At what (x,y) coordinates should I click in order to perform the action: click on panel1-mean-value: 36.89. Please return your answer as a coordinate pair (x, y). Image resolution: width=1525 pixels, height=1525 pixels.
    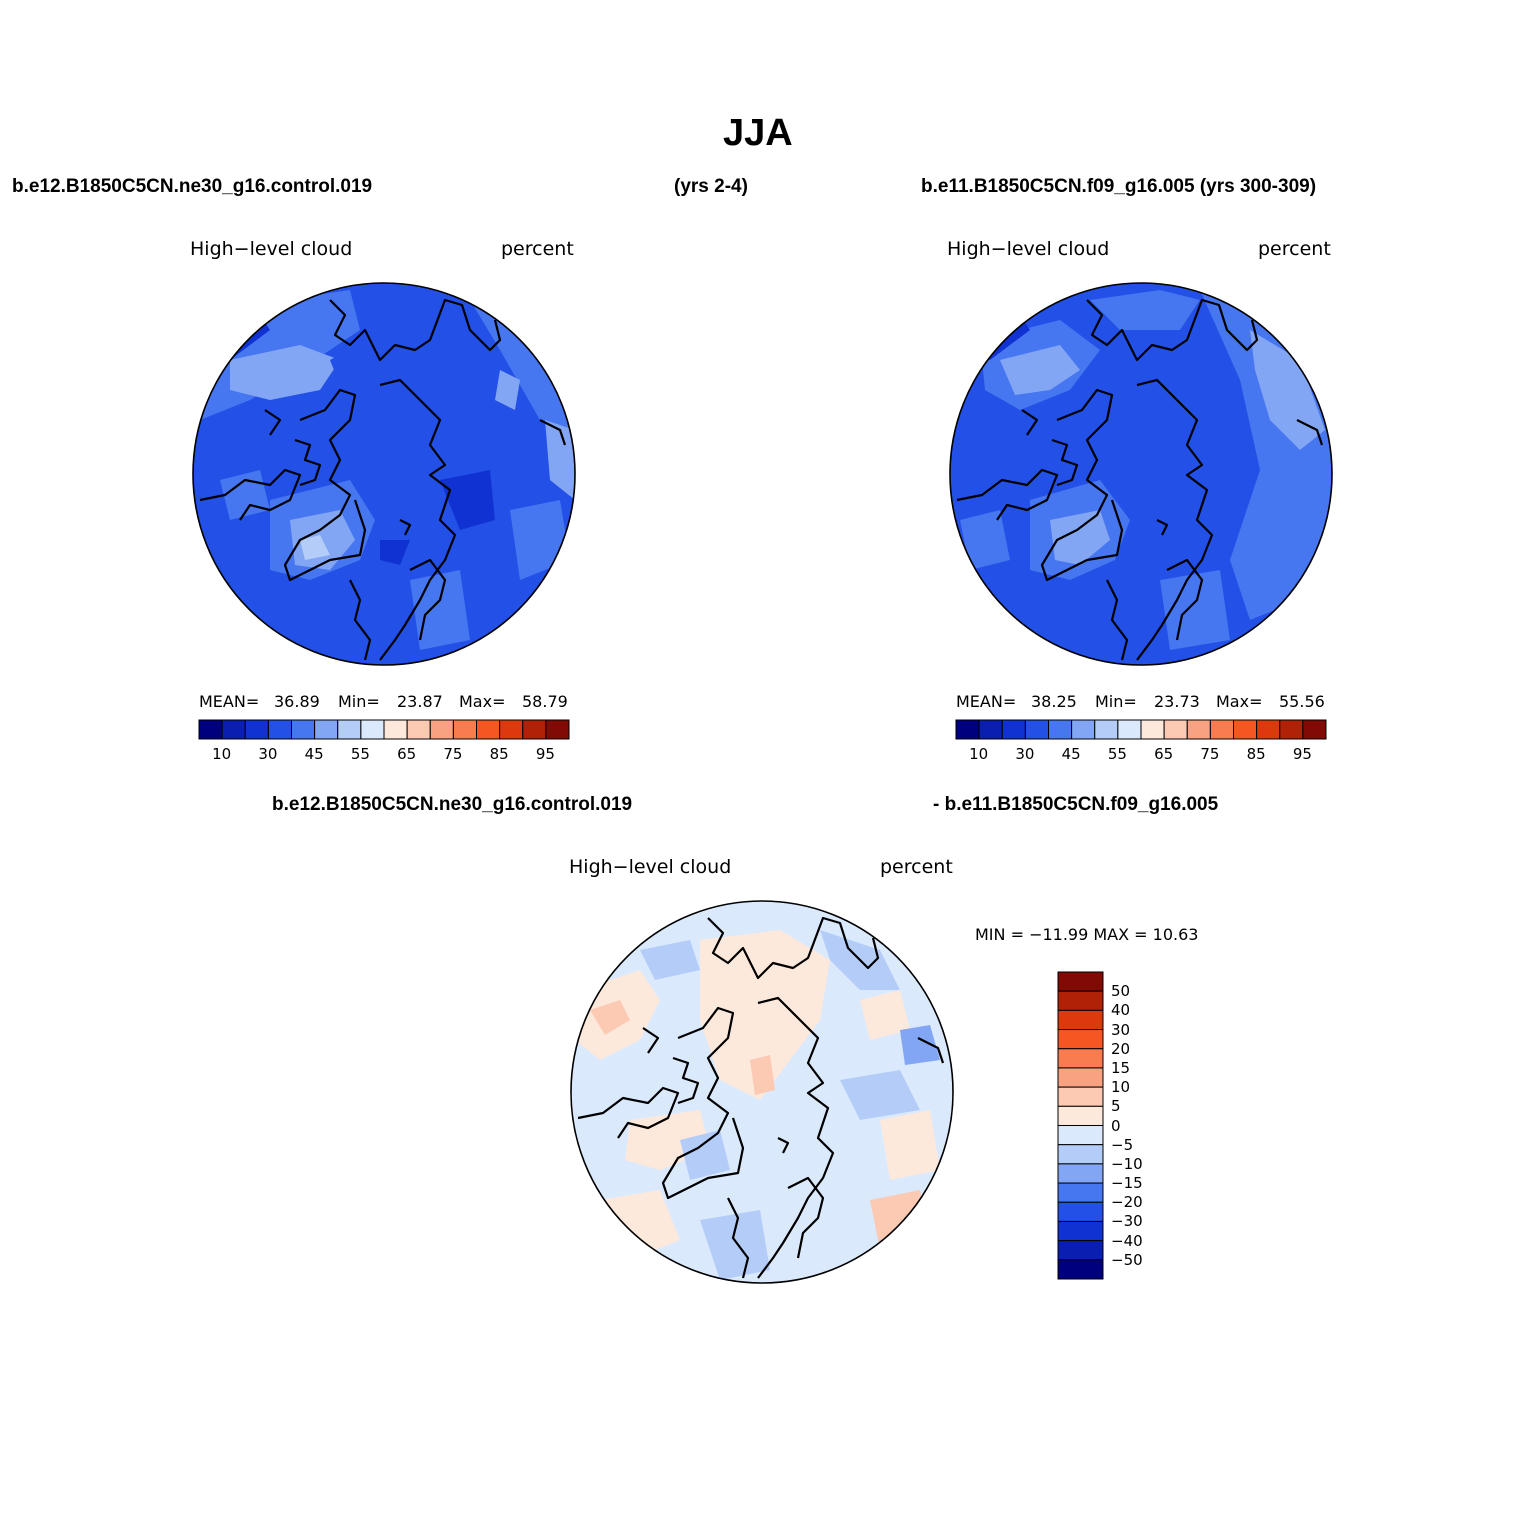
    Looking at the image, I should click on (297, 701).